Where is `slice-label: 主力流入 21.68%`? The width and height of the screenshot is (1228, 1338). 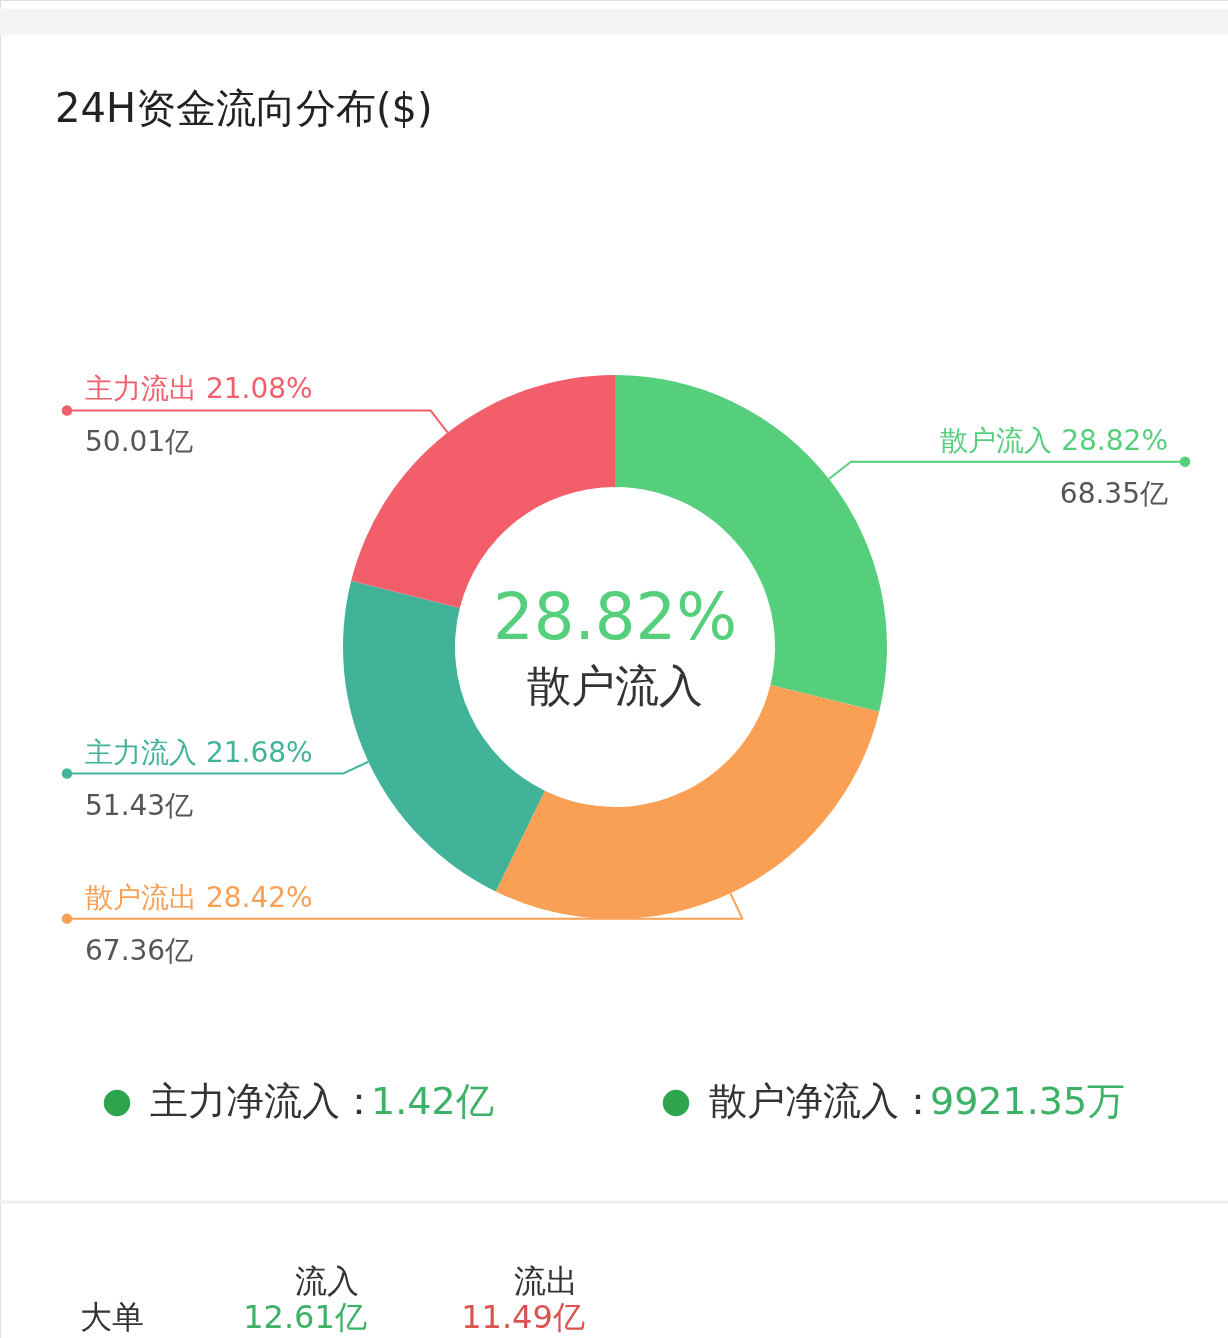
slice-label: 主力流入 21.68% is located at coordinates (199, 752).